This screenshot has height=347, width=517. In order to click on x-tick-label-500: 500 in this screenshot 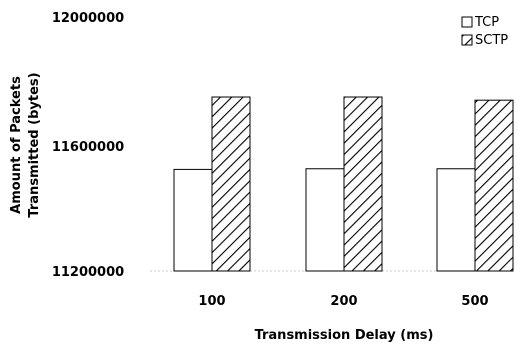, I will do `click(474, 301)`.